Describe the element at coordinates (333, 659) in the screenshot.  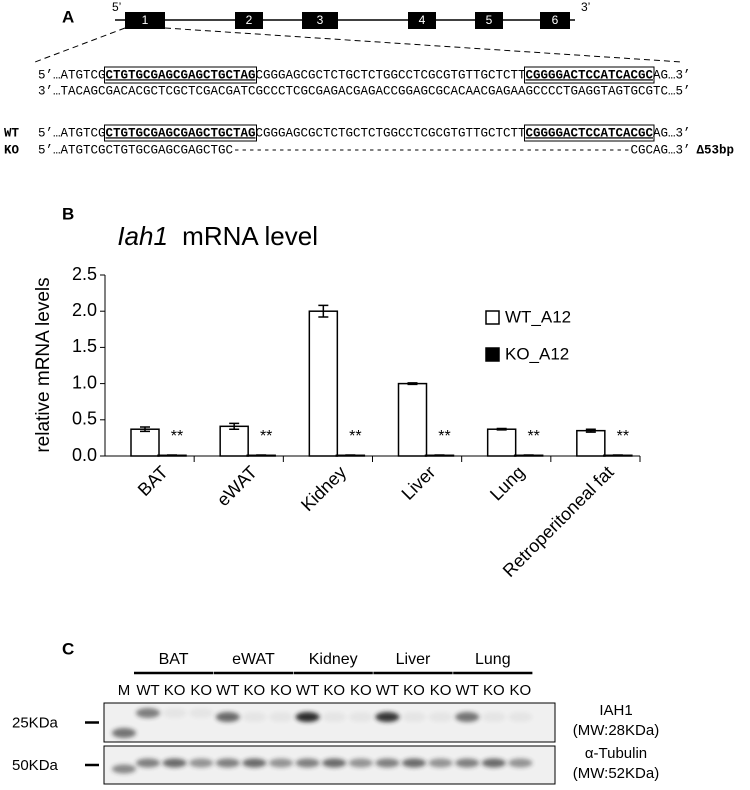
I see `group-label: Kidney` at that location.